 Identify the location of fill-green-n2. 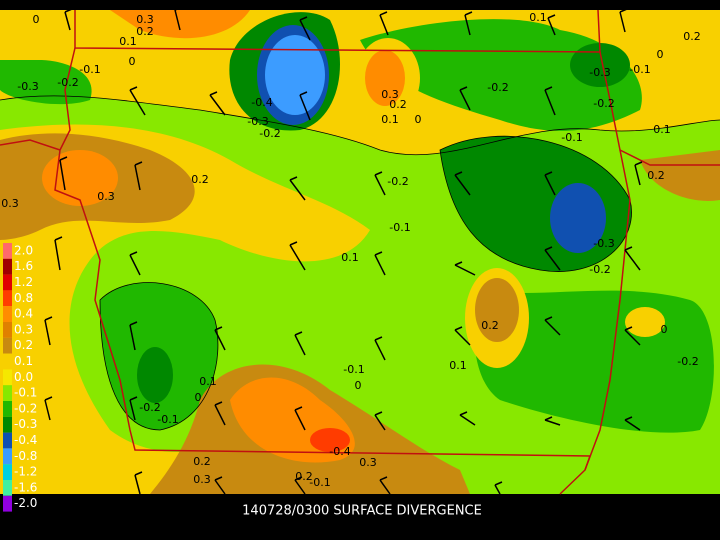
(600, 65).